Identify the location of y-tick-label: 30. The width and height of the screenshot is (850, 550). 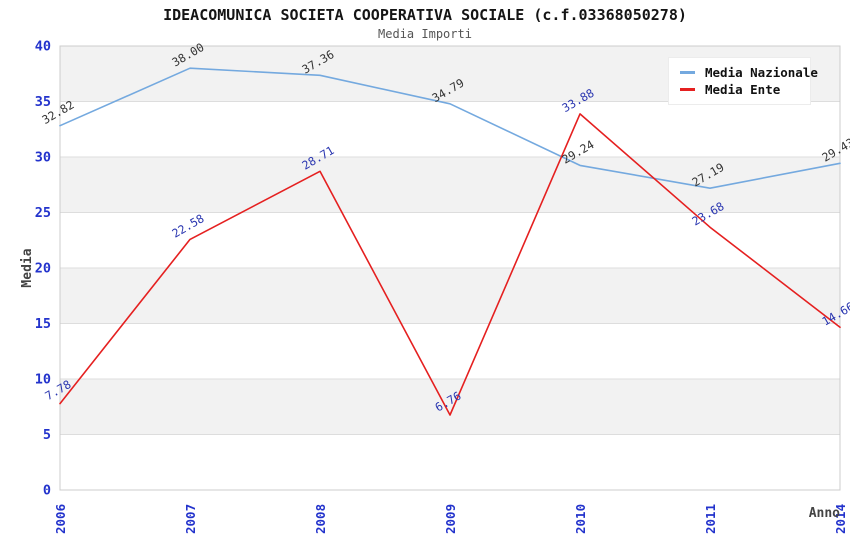
(43, 158).